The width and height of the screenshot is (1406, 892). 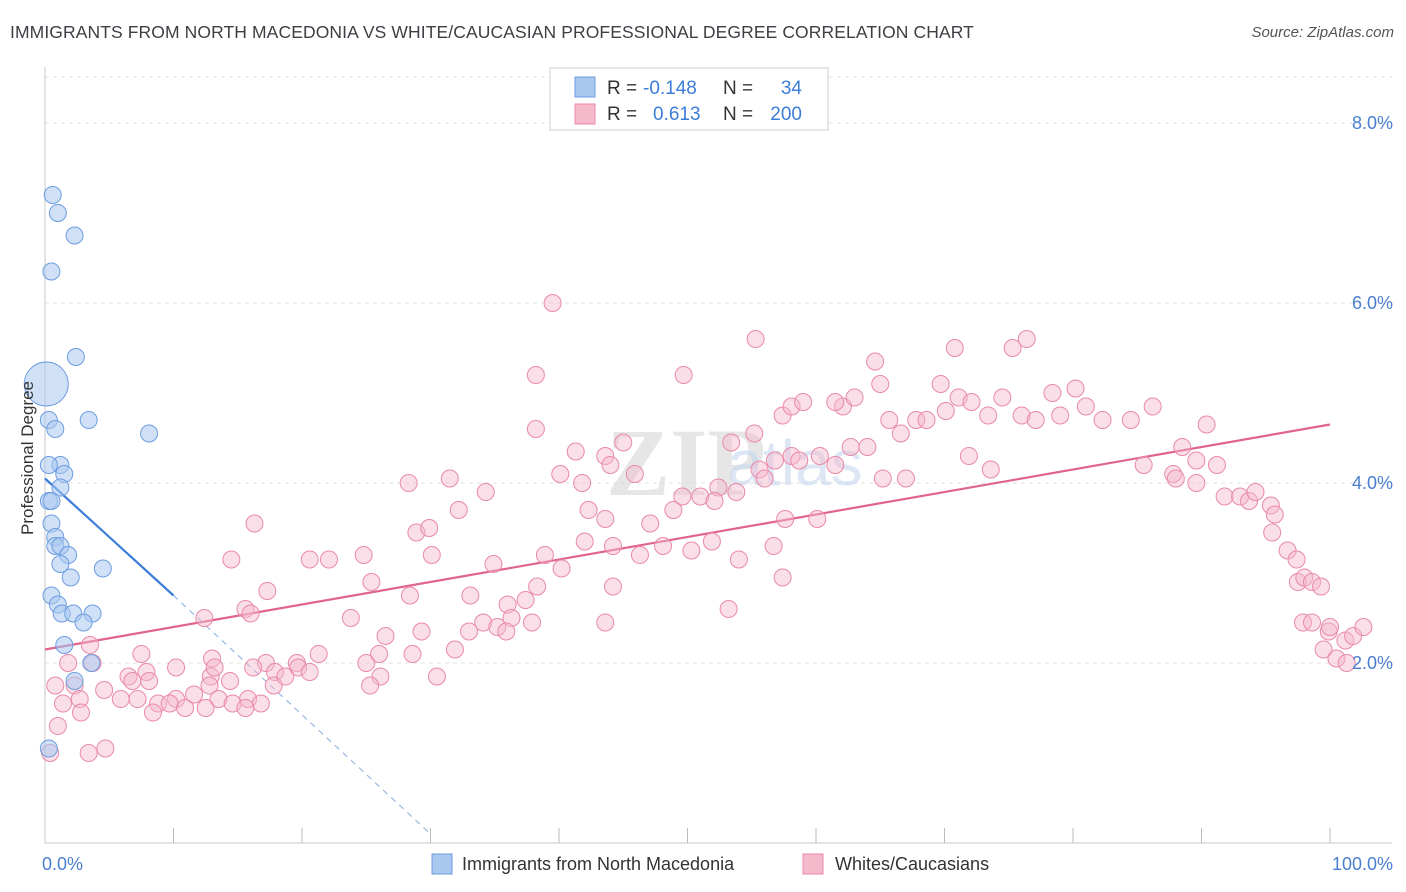 I want to click on y-tick-label: 6.0%, so click(x=1372, y=303).